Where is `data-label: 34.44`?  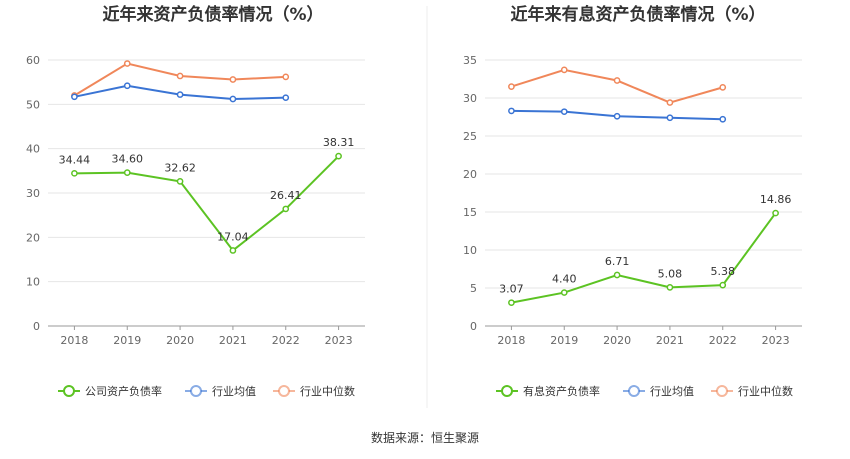
data-label: 34.44 is located at coordinates (75, 159).